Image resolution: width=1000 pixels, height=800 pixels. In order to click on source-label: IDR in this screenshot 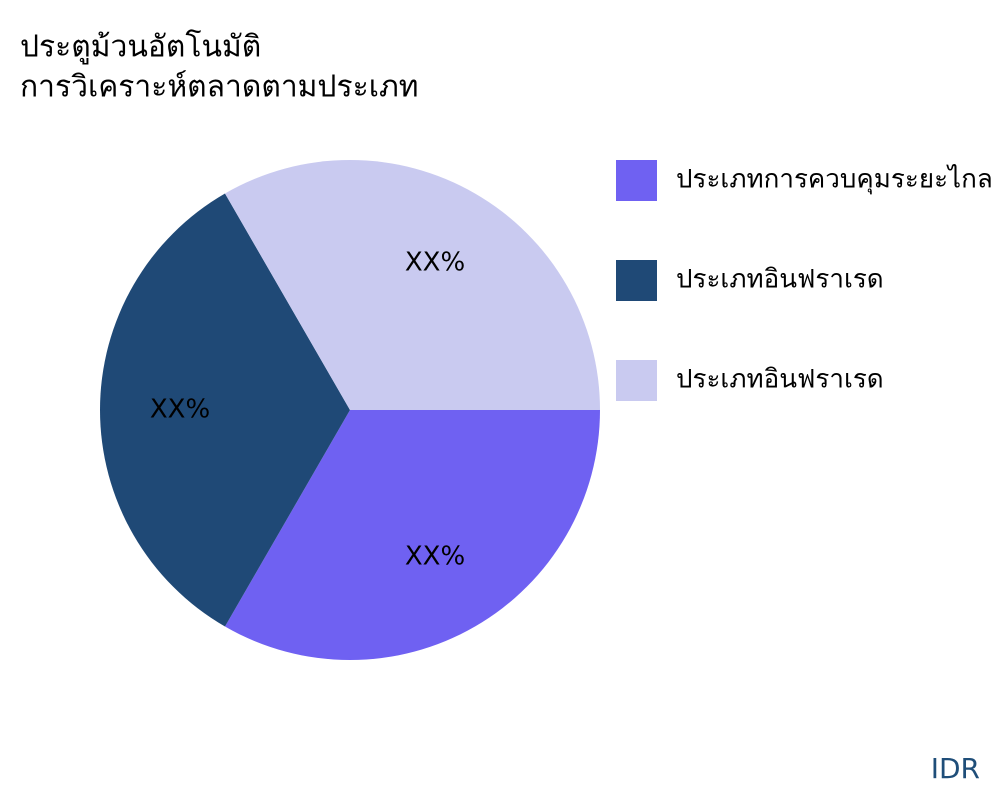, I will do `click(955, 768)`.